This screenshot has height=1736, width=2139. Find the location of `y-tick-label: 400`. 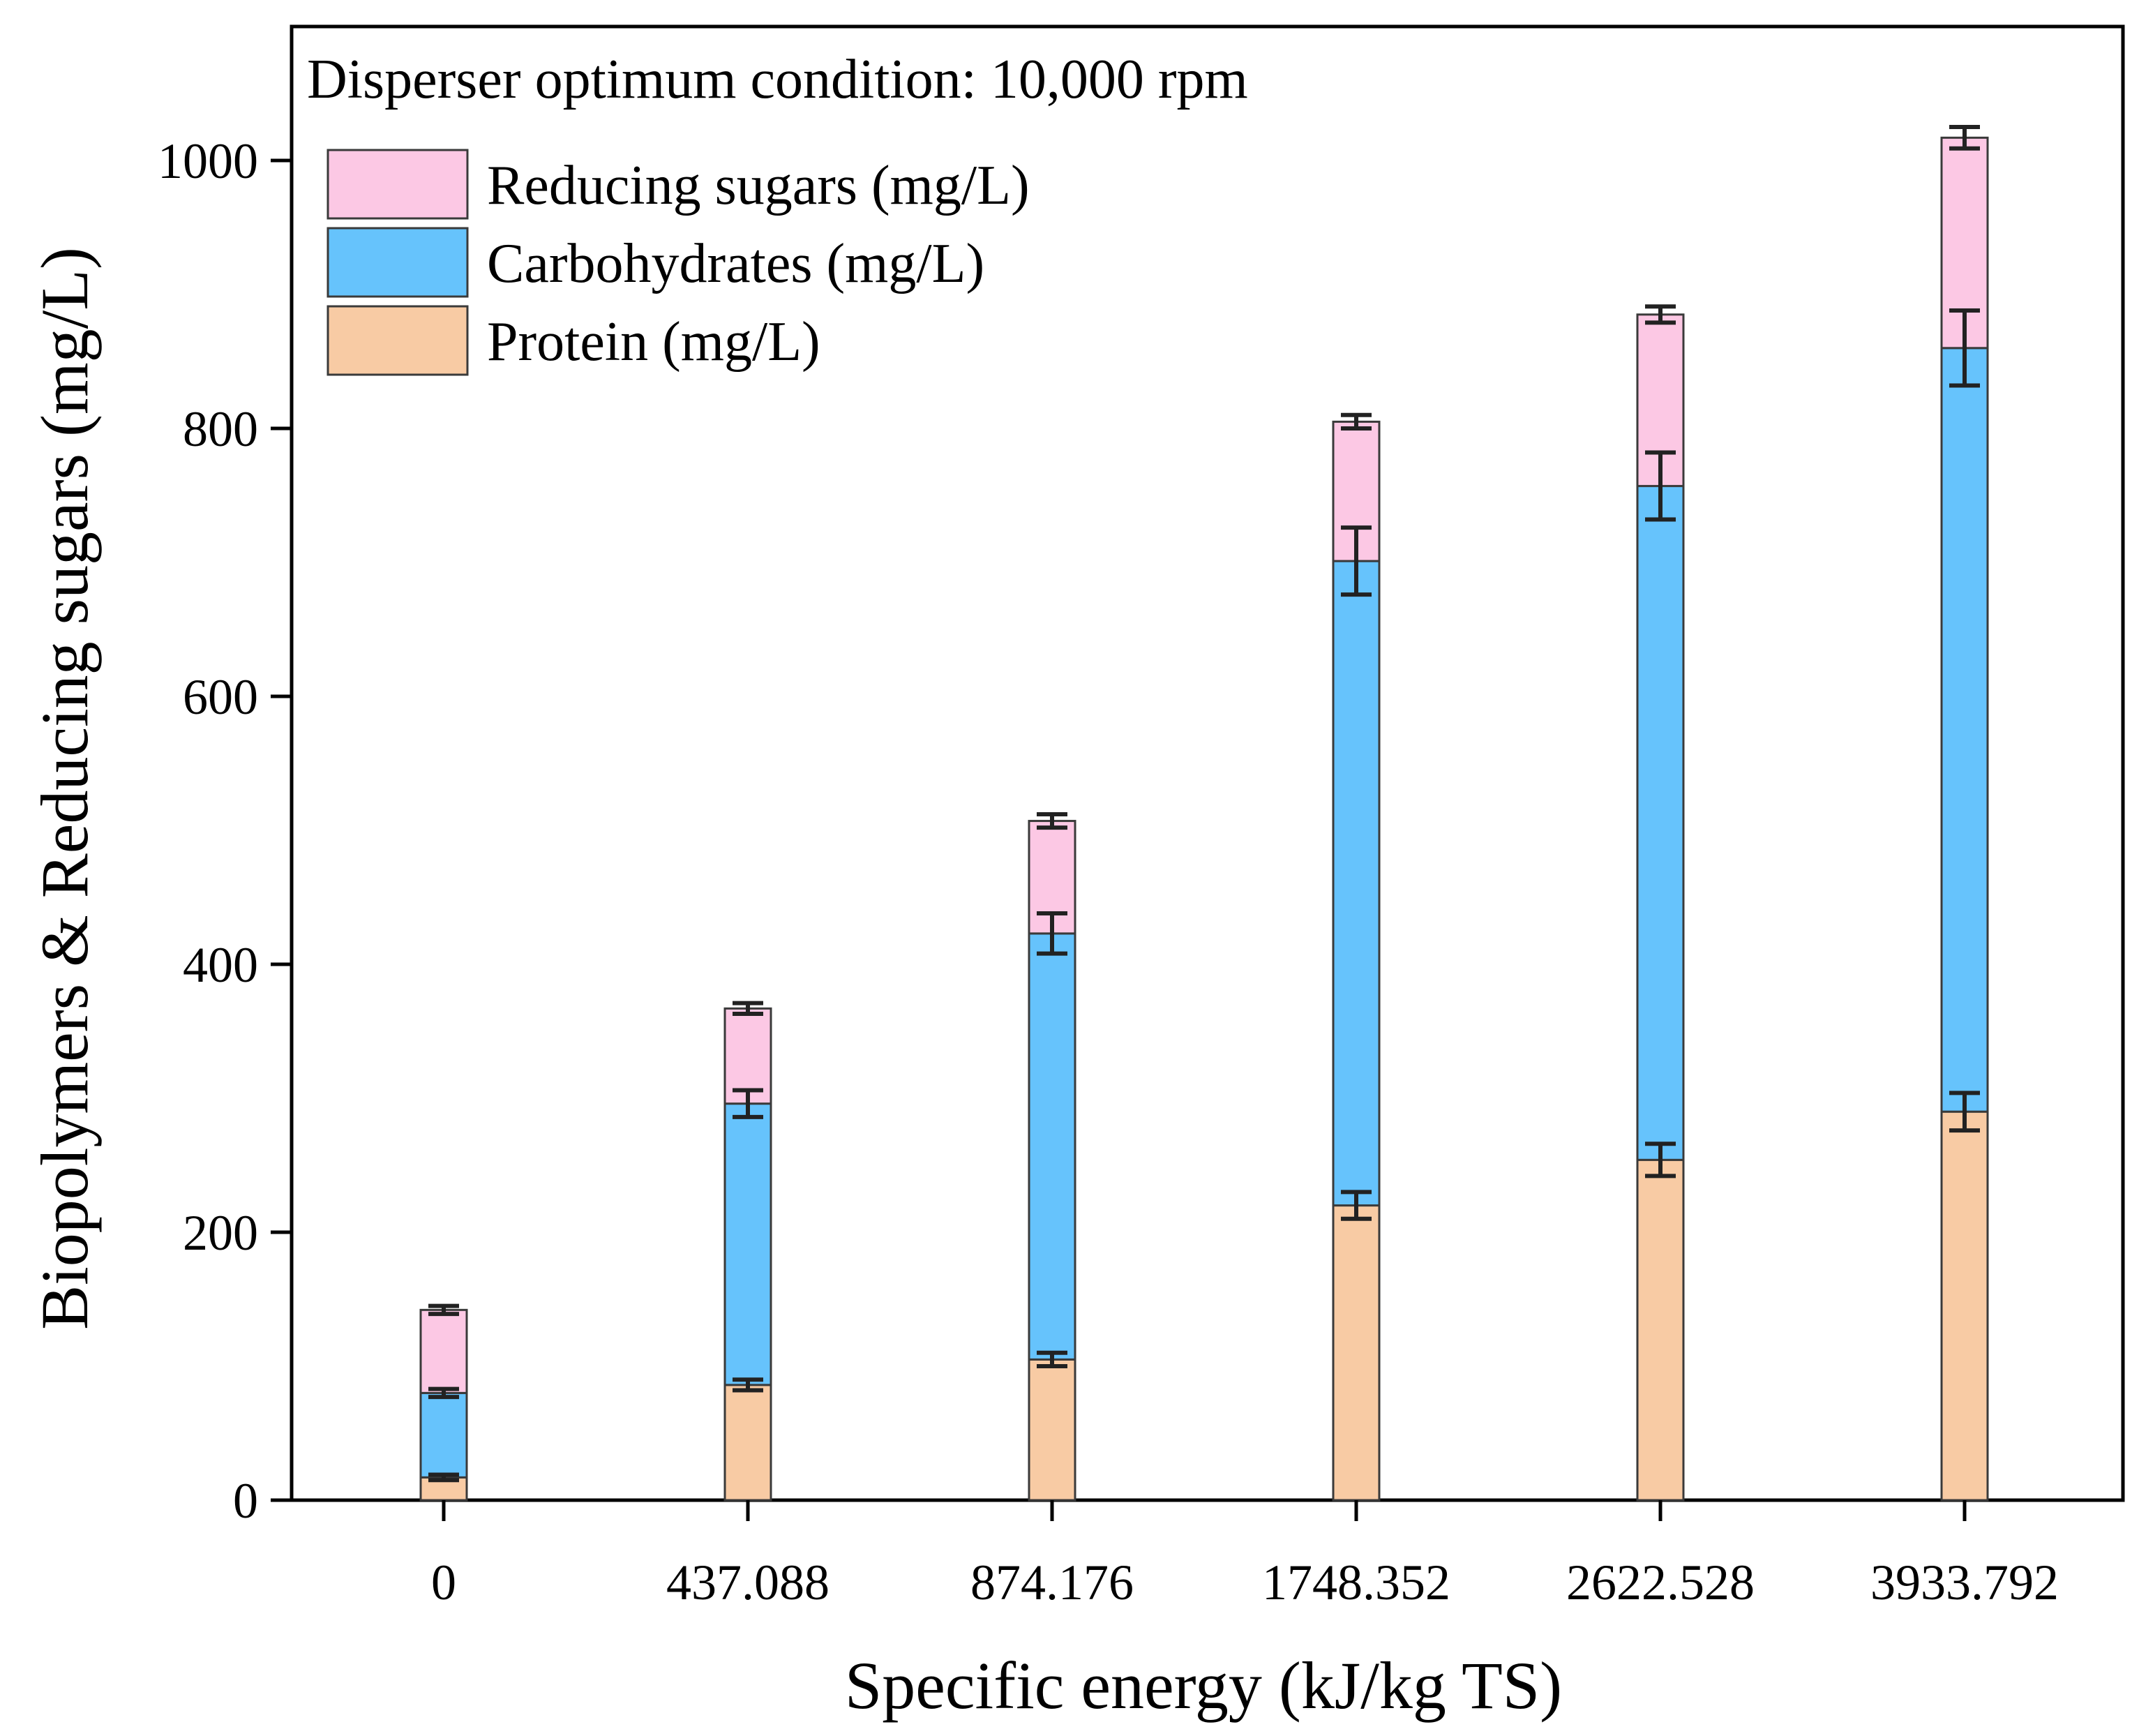

y-tick-label: 400 is located at coordinates (220, 965).